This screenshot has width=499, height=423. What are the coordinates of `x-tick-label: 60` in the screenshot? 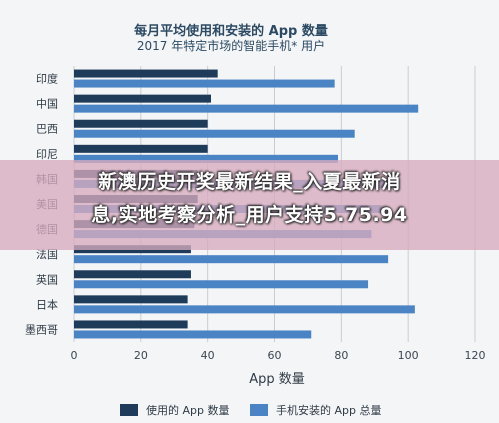 It's located at (275, 355).